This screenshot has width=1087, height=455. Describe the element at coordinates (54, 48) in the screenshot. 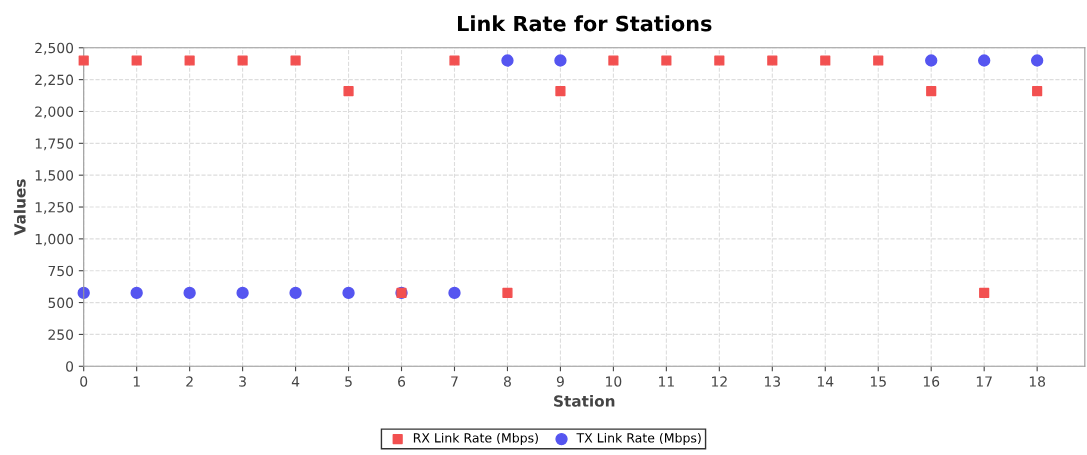

I see `y-tick-label: 2,500` at that location.